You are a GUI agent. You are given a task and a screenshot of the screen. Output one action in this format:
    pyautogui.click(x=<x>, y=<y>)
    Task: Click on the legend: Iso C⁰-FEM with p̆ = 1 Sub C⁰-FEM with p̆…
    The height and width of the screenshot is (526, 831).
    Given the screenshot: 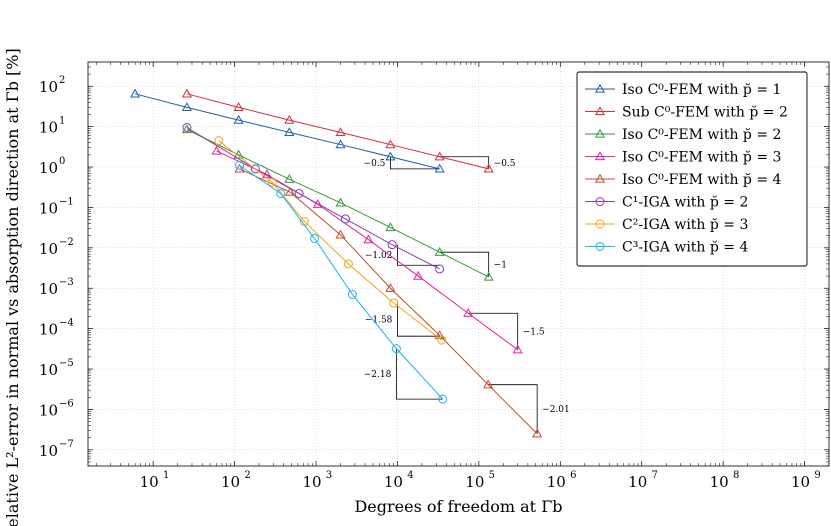 What is the action you would take?
    pyautogui.click(x=692, y=169)
    